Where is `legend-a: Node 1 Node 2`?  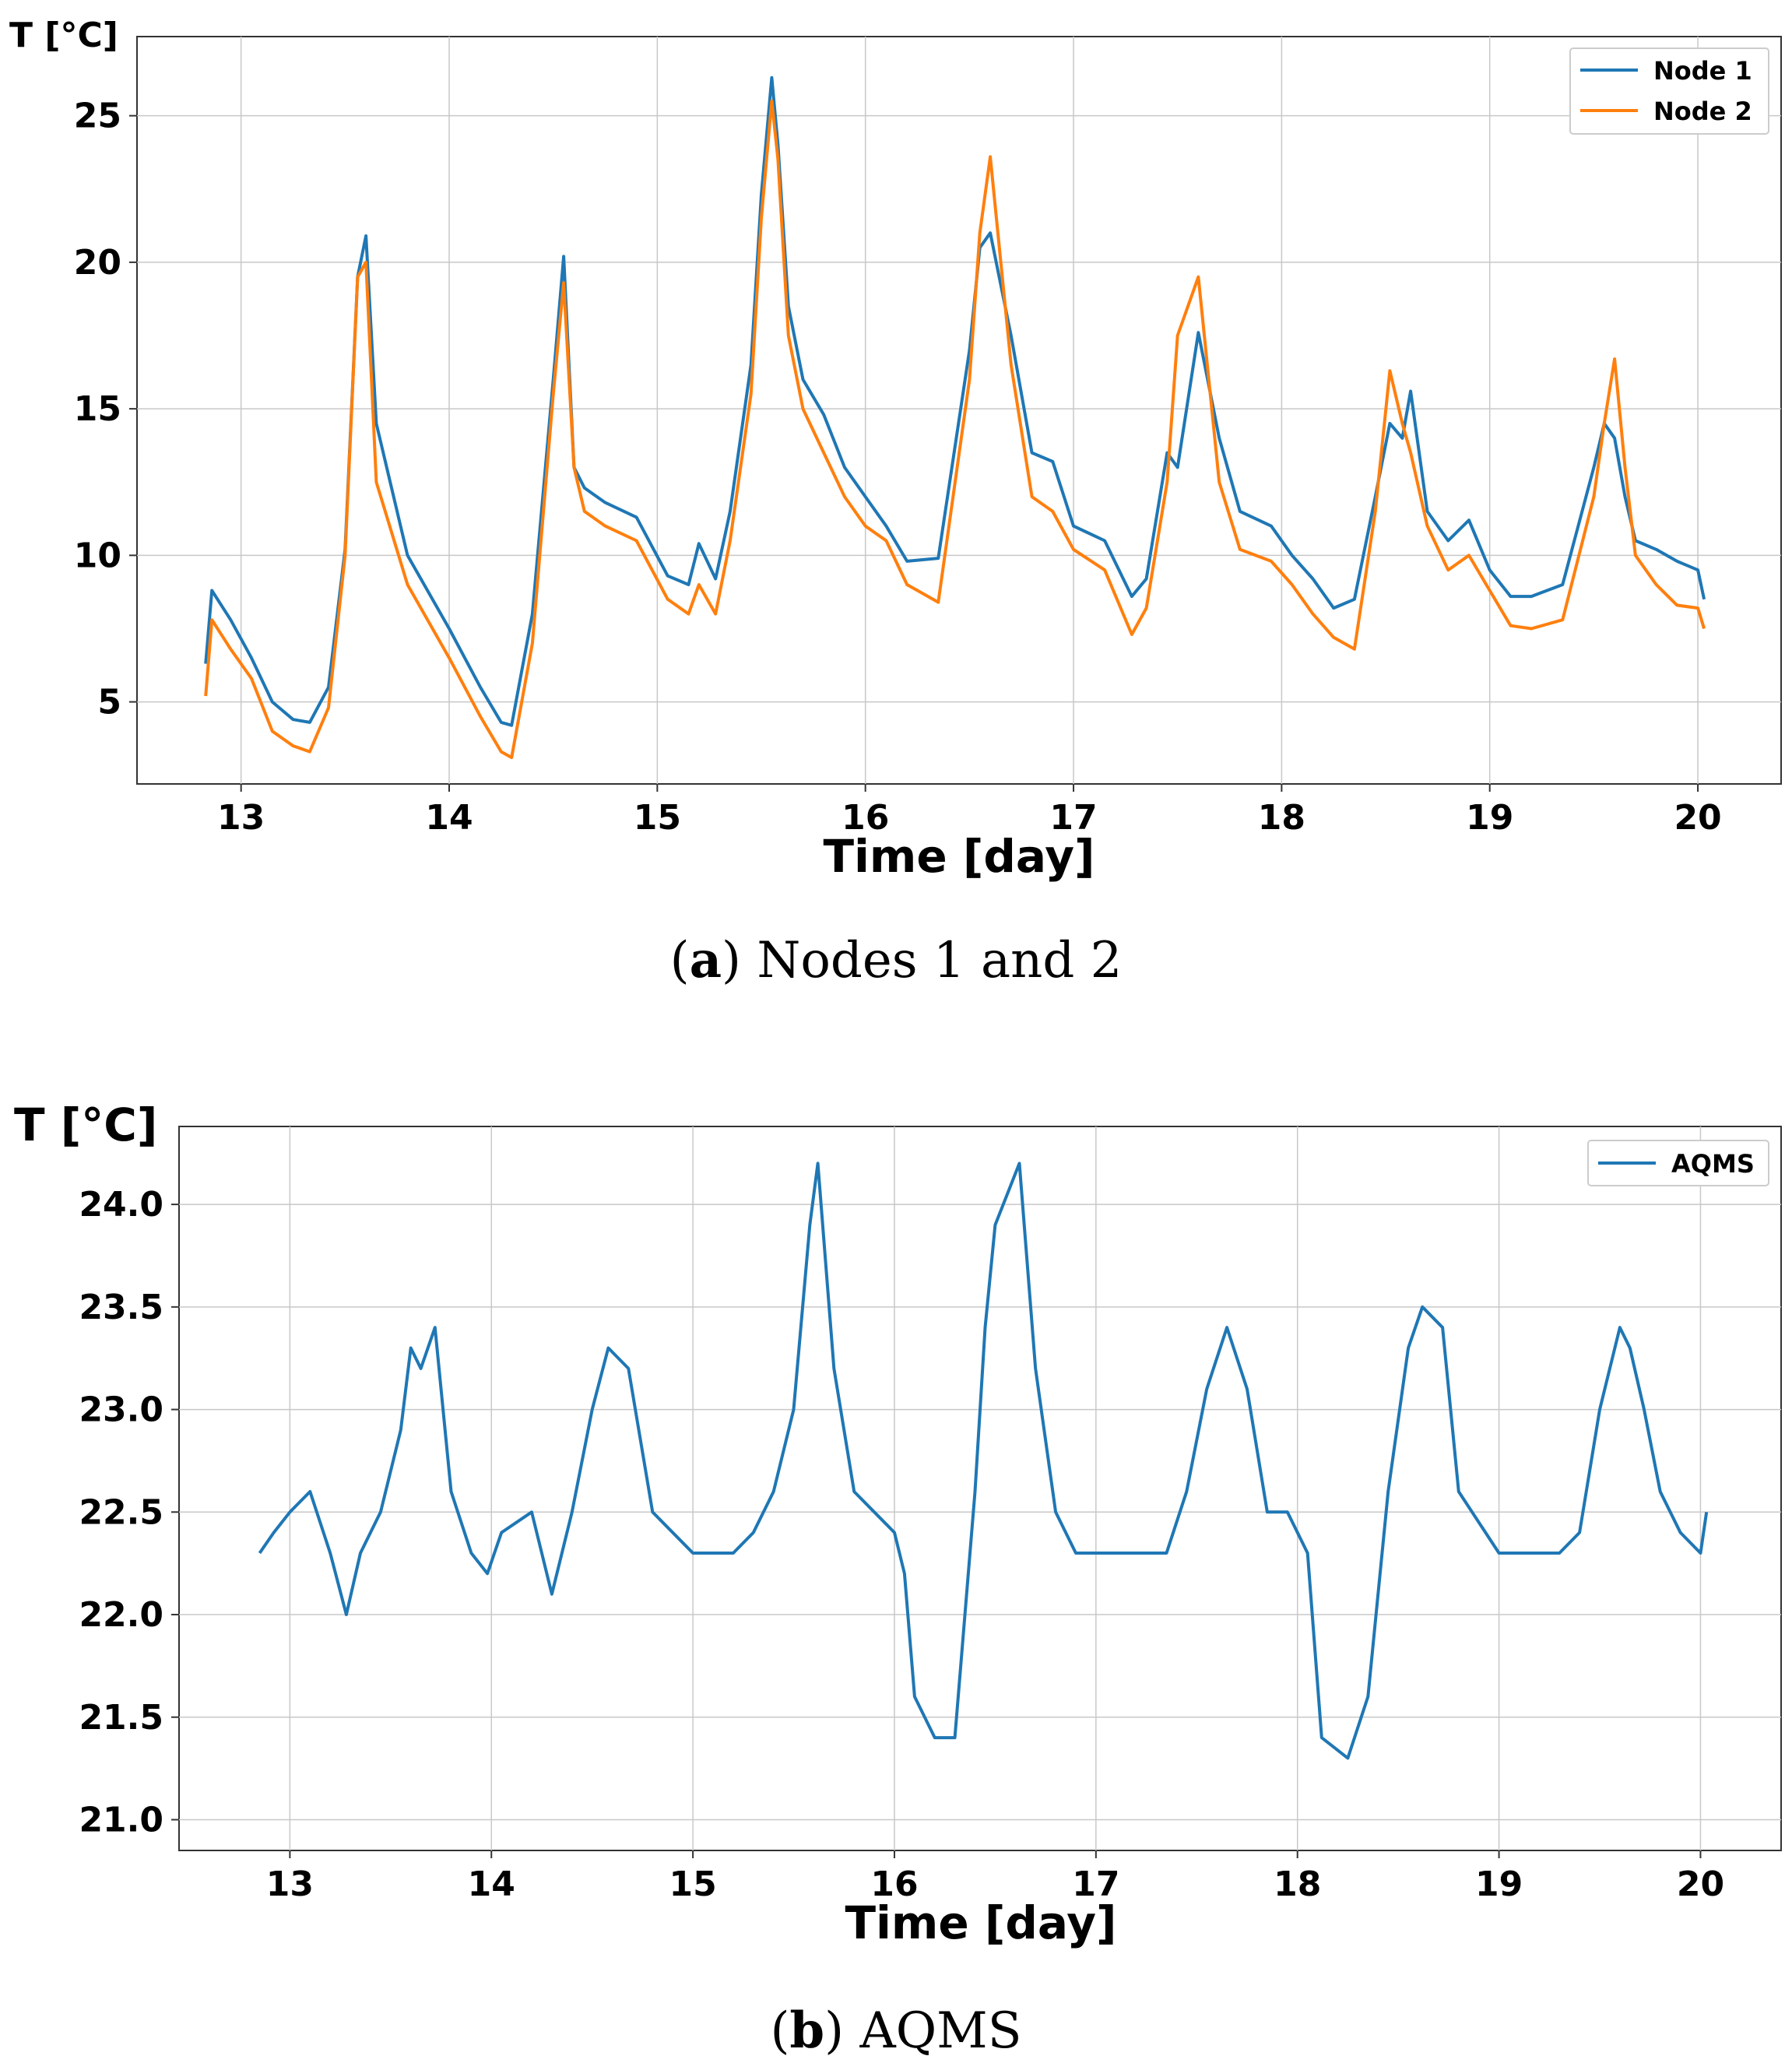
legend-a: Node 1 Node 2 is located at coordinates (1669, 91).